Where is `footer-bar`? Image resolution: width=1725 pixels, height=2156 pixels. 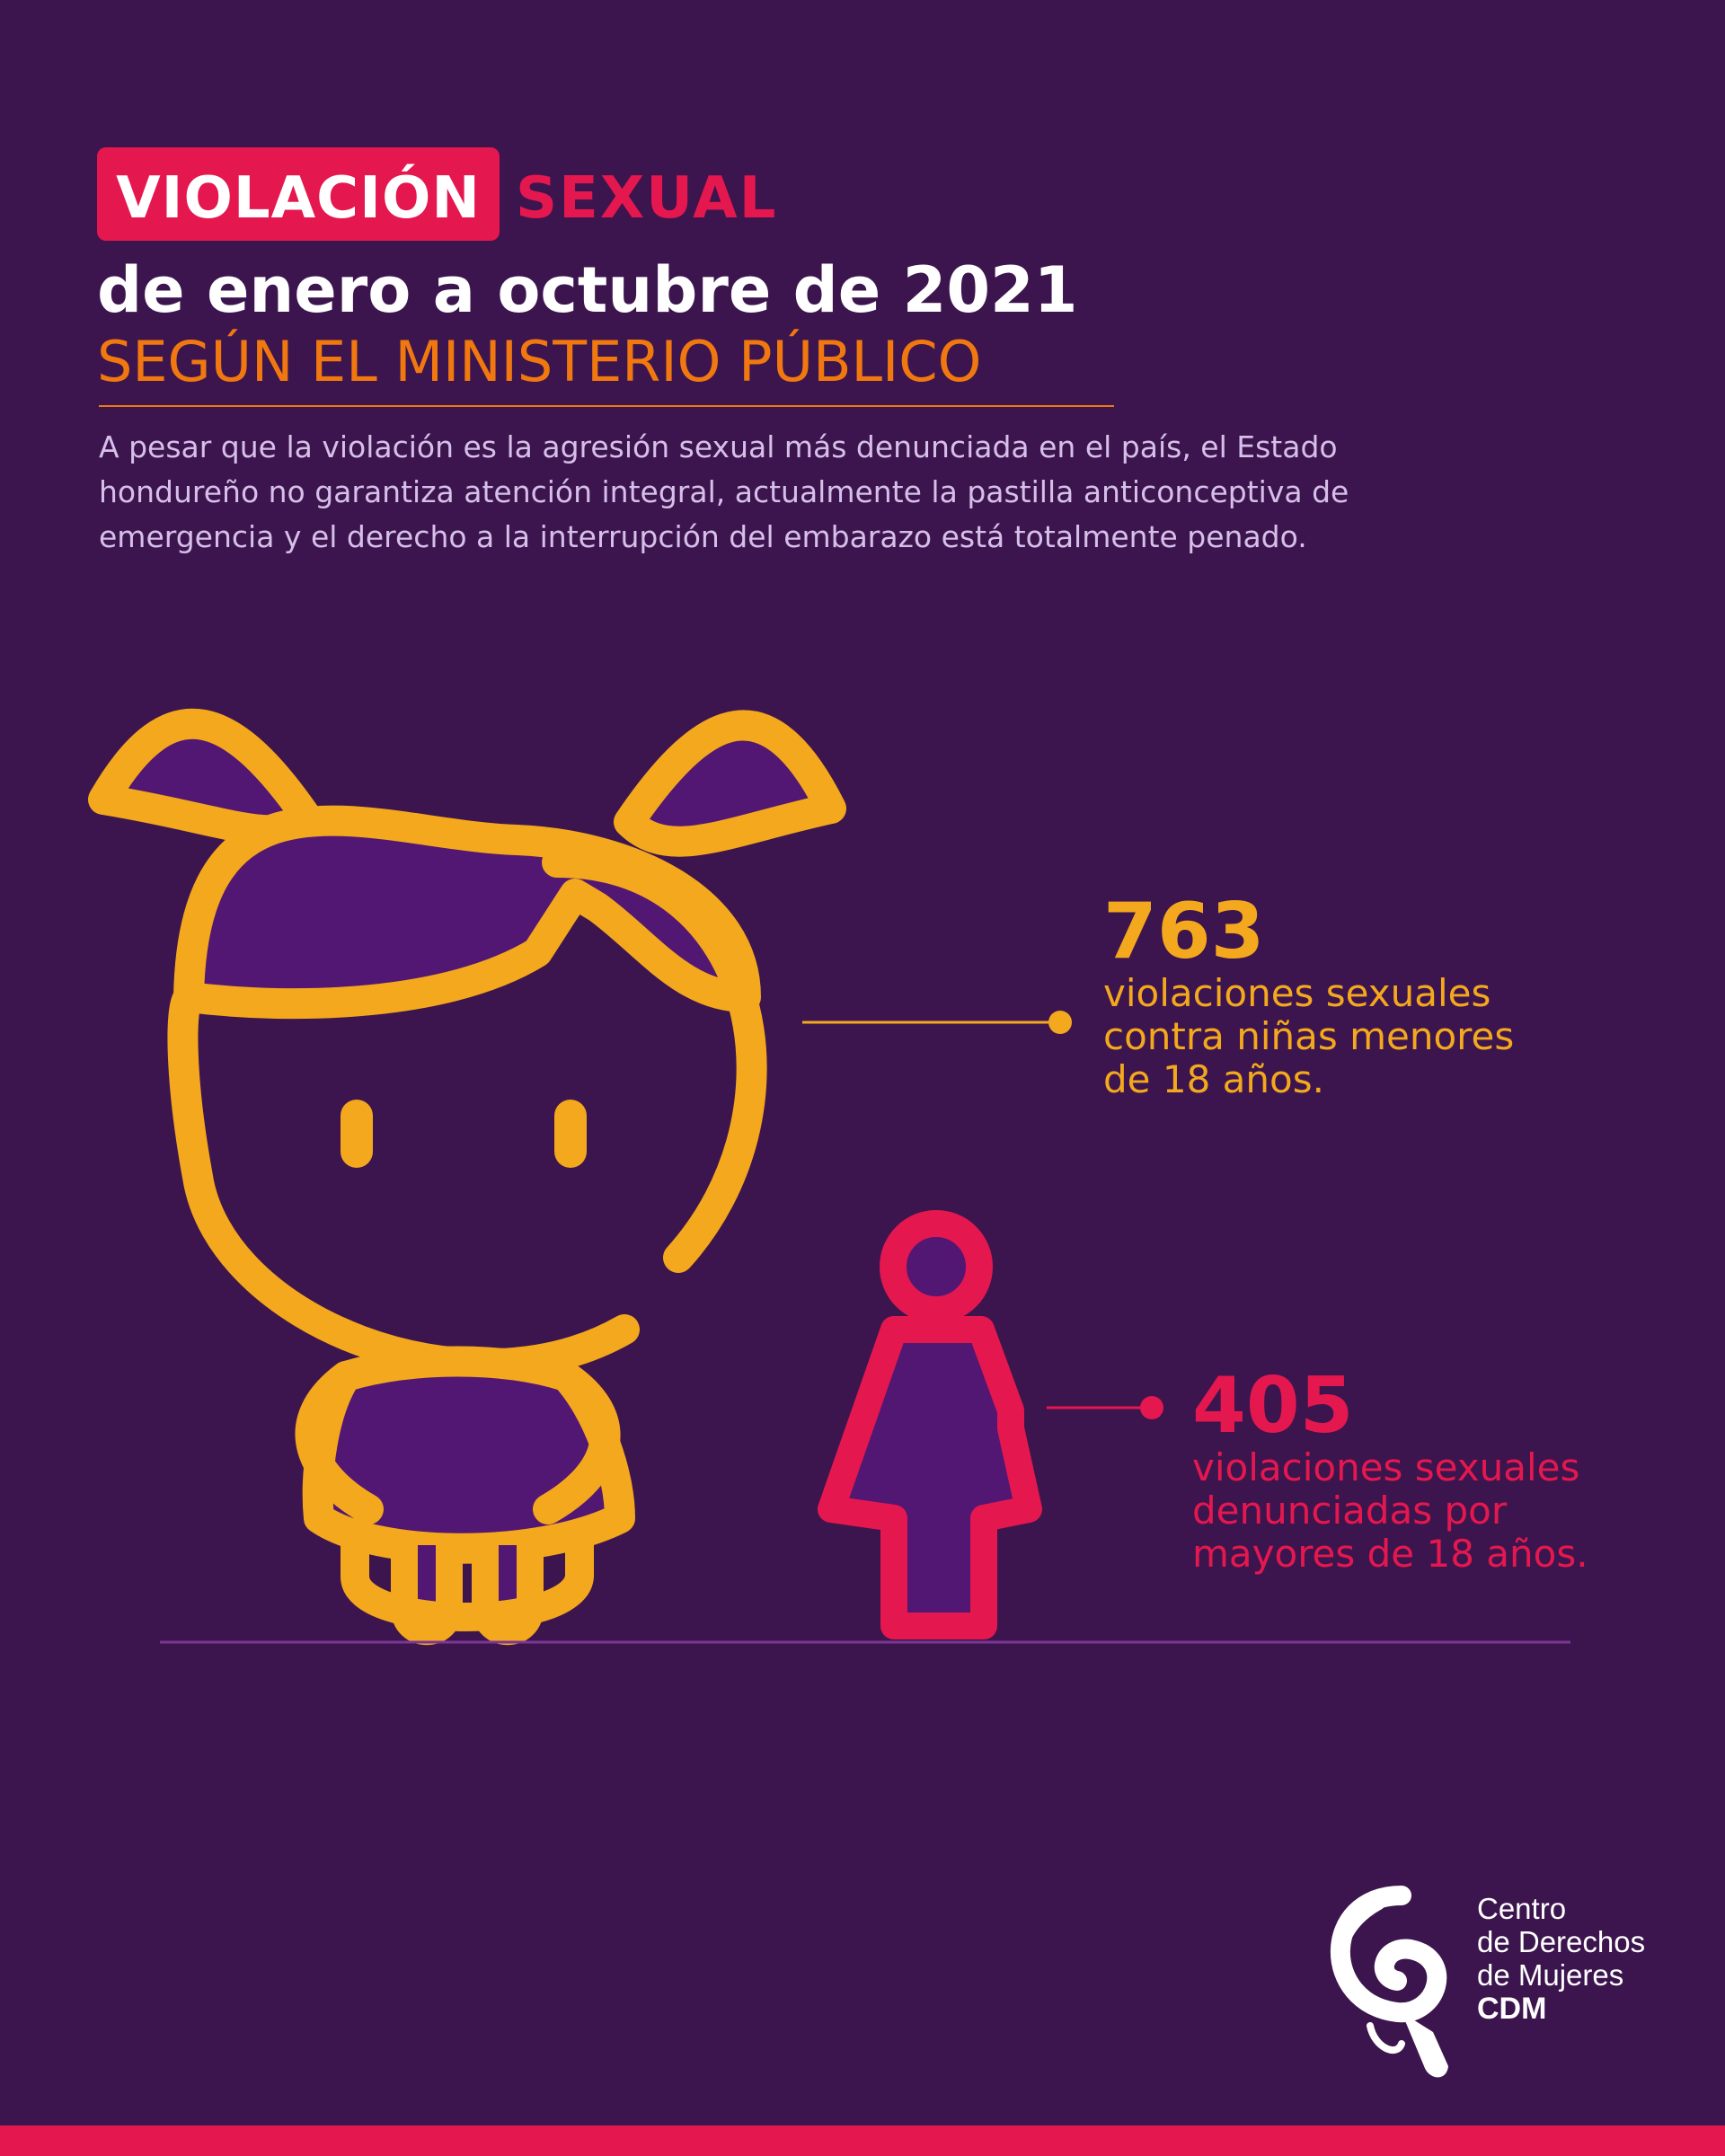
footer-bar is located at coordinates (862, 2140).